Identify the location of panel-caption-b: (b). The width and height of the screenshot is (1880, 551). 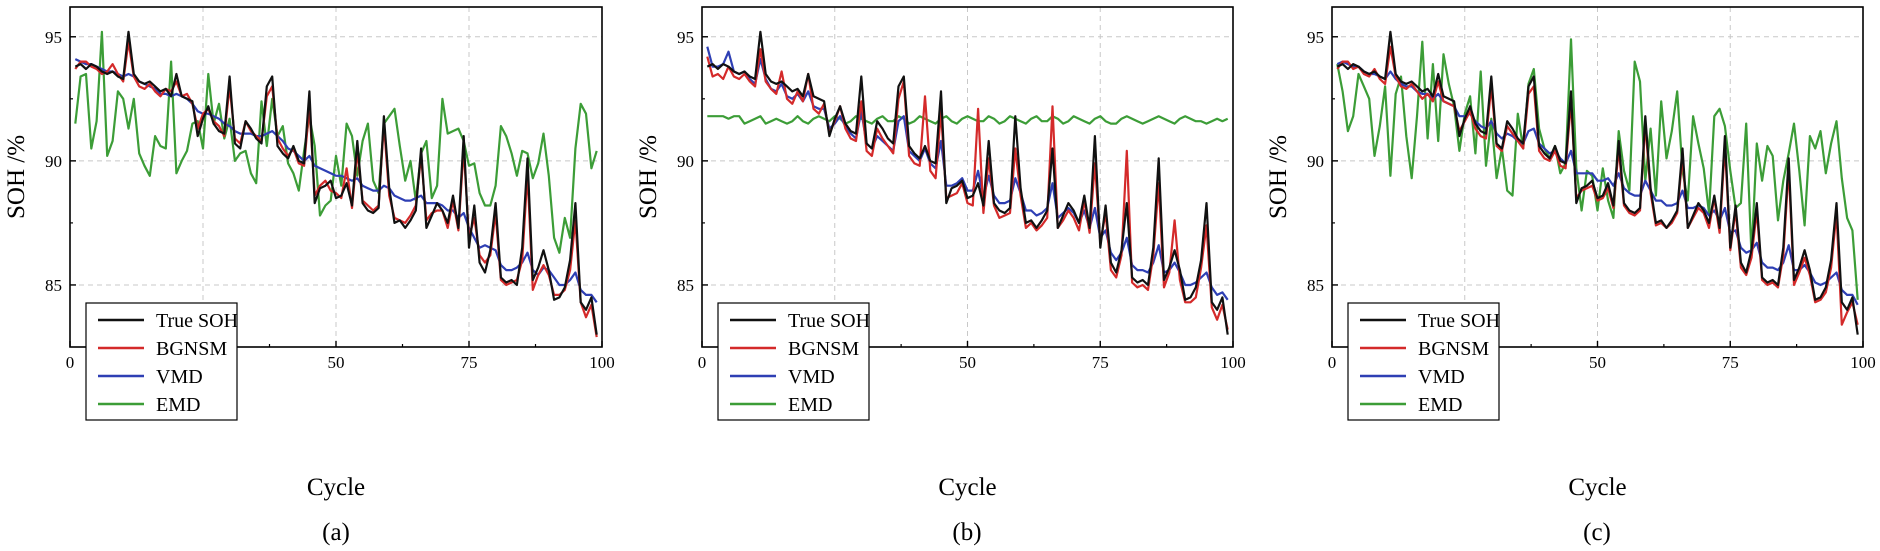
(966, 532).